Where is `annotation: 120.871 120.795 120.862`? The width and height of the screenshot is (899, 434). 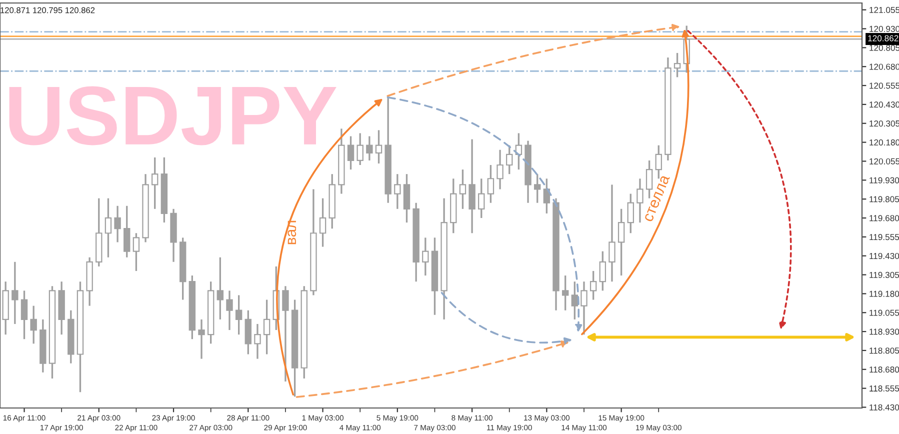
annotation: 120.871 120.795 120.862 is located at coordinates (47, 10).